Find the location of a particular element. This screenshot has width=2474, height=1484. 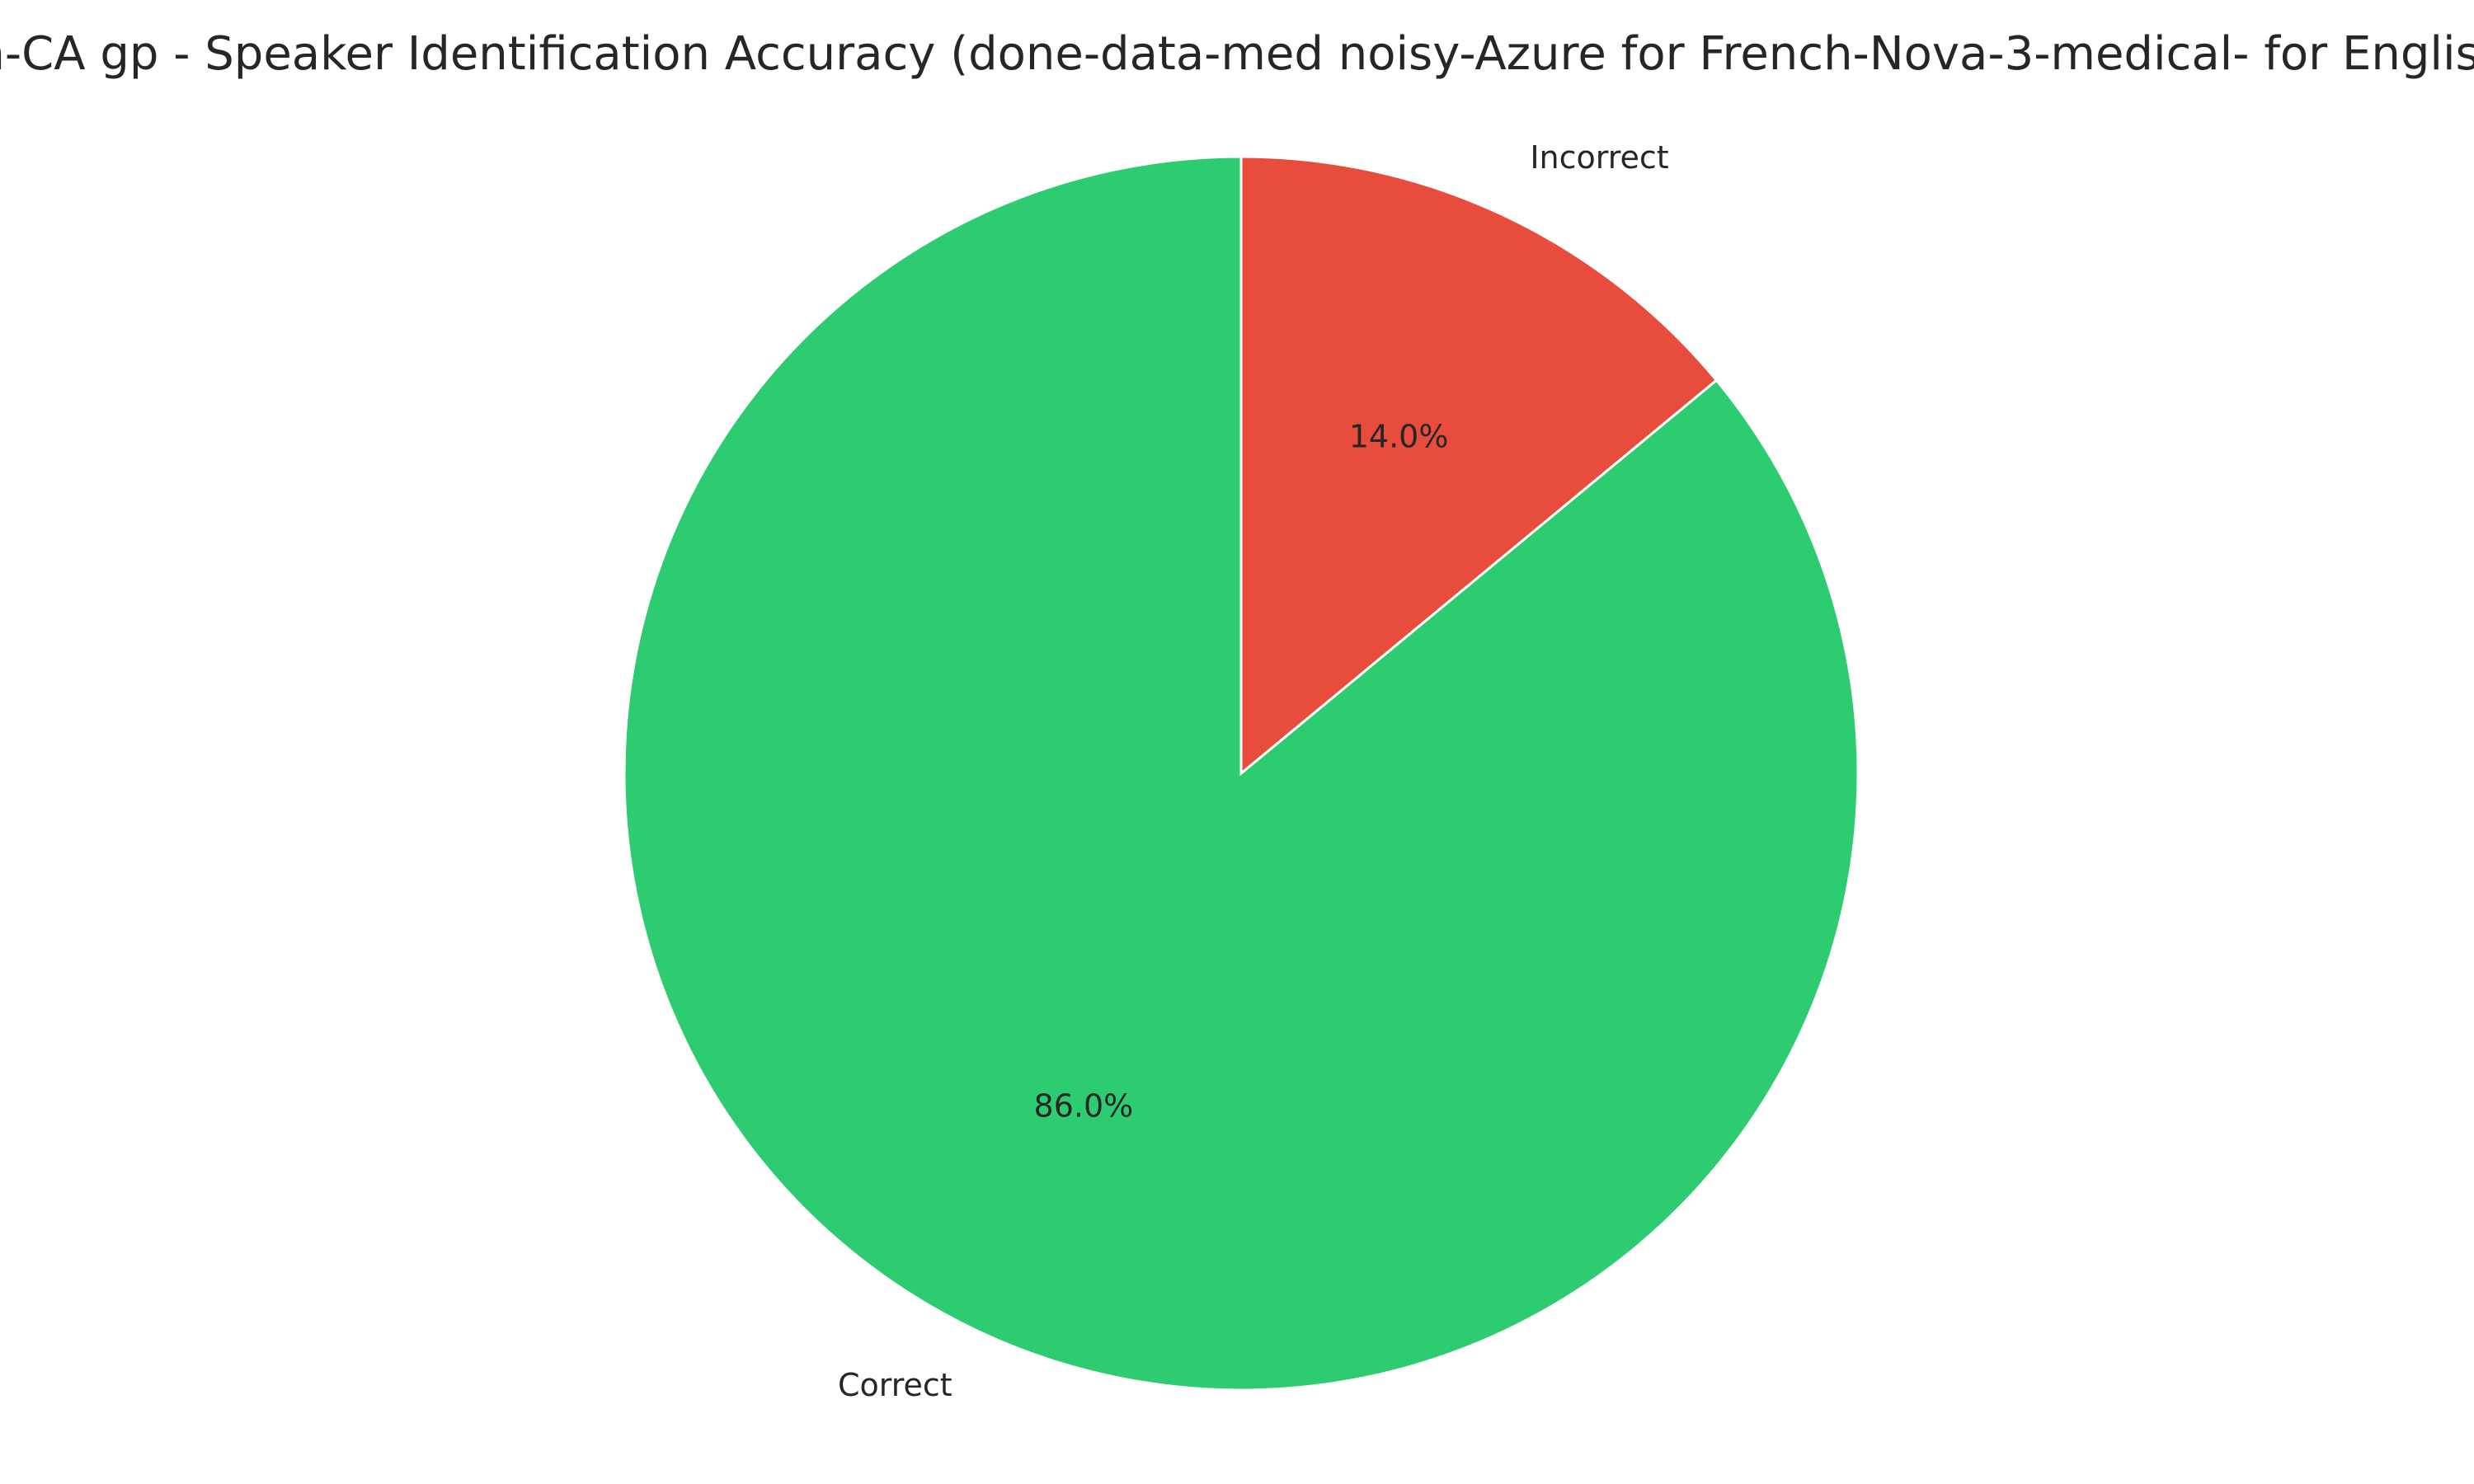

slice-label-incorrect: Incorrect is located at coordinates (1599, 157).